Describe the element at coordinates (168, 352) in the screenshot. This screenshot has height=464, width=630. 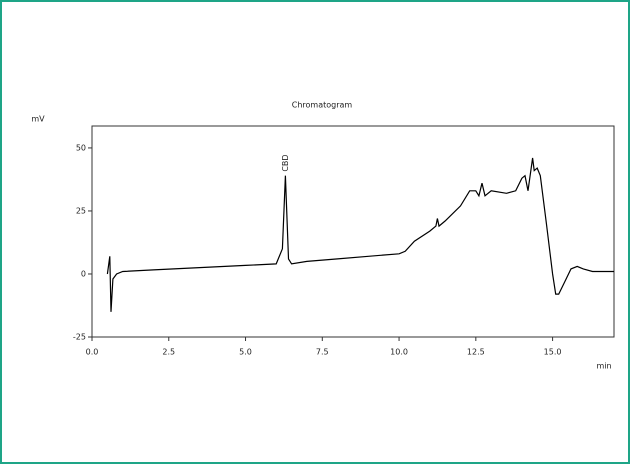
I see `x-tick-label: 2.5` at that location.